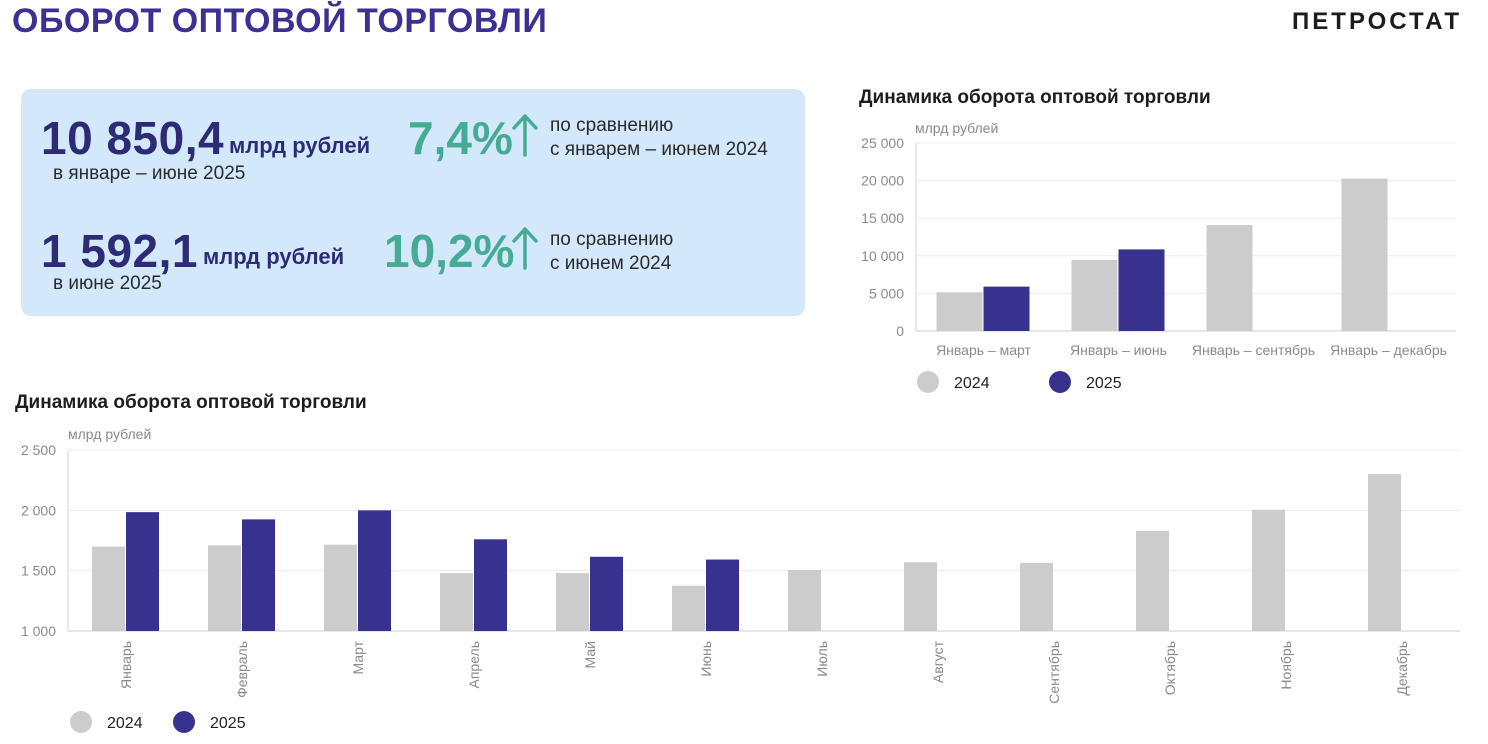 This screenshot has width=1488, height=744. Describe the element at coordinates (133, 138) in the screenshot. I see `kpi-value: 10 850,4` at that location.